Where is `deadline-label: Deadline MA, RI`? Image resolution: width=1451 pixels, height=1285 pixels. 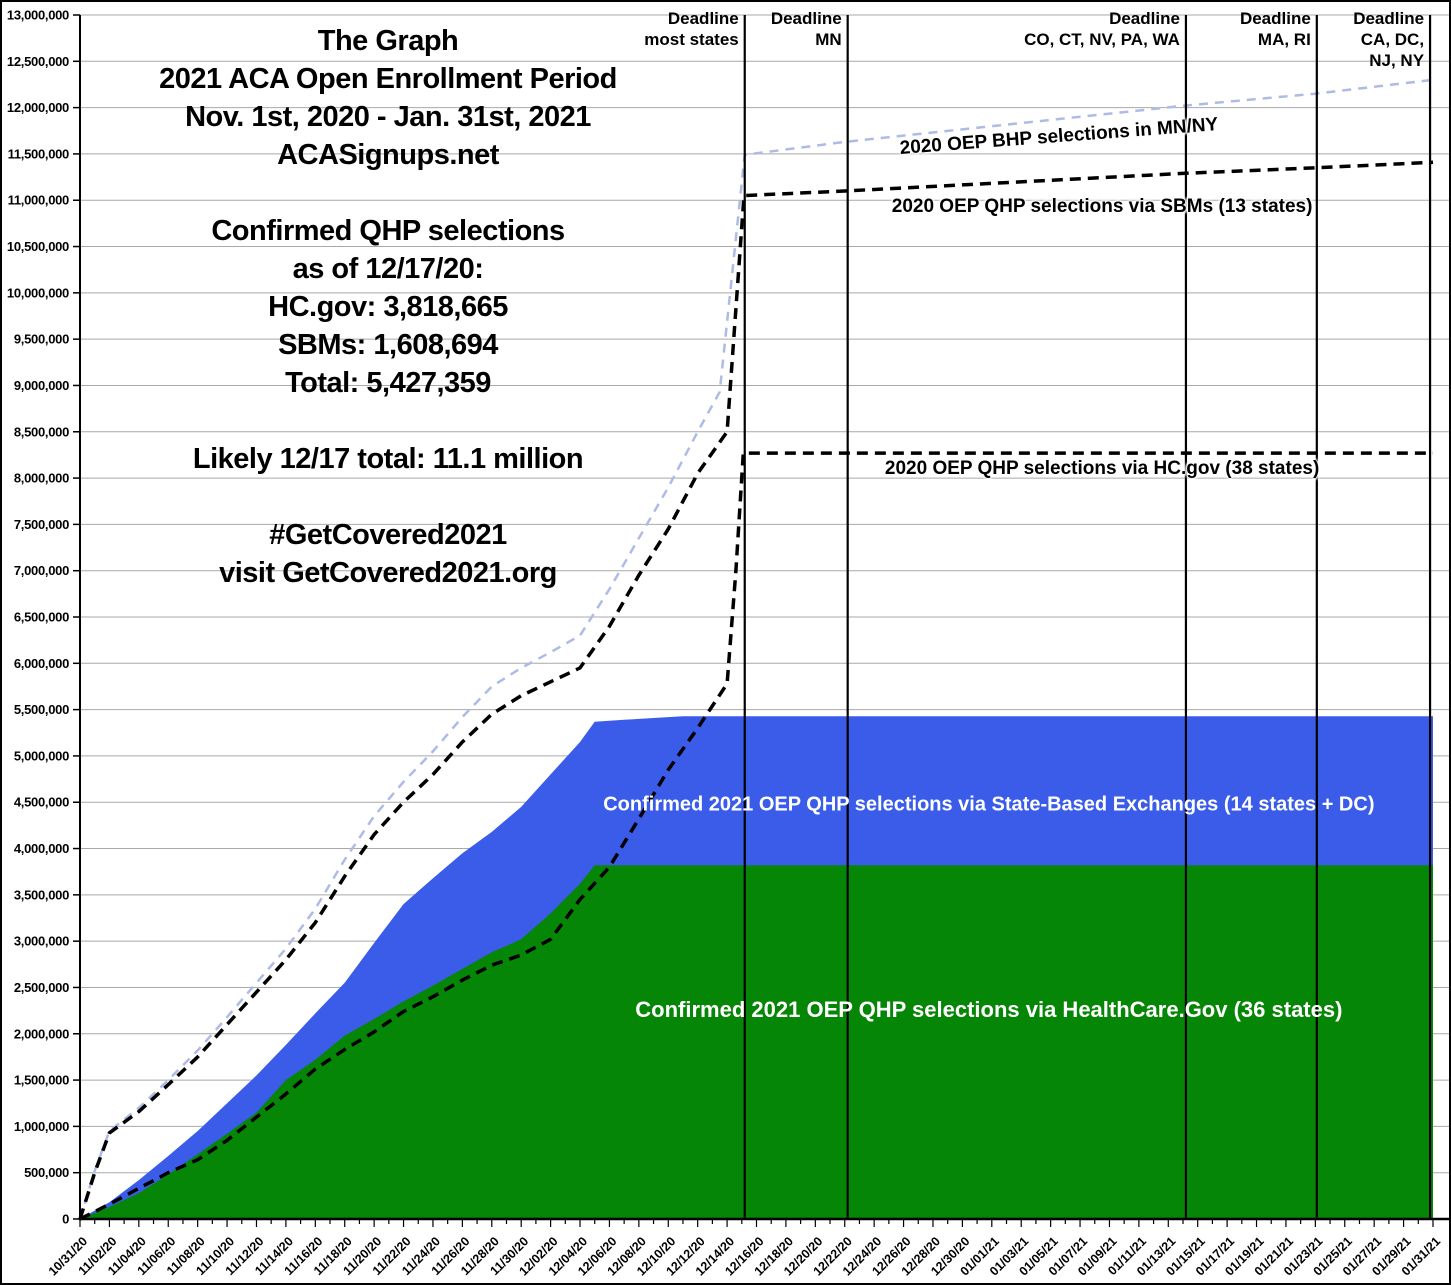 deadline-label: Deadline MA, RI is located at coordinates (1156, 29).